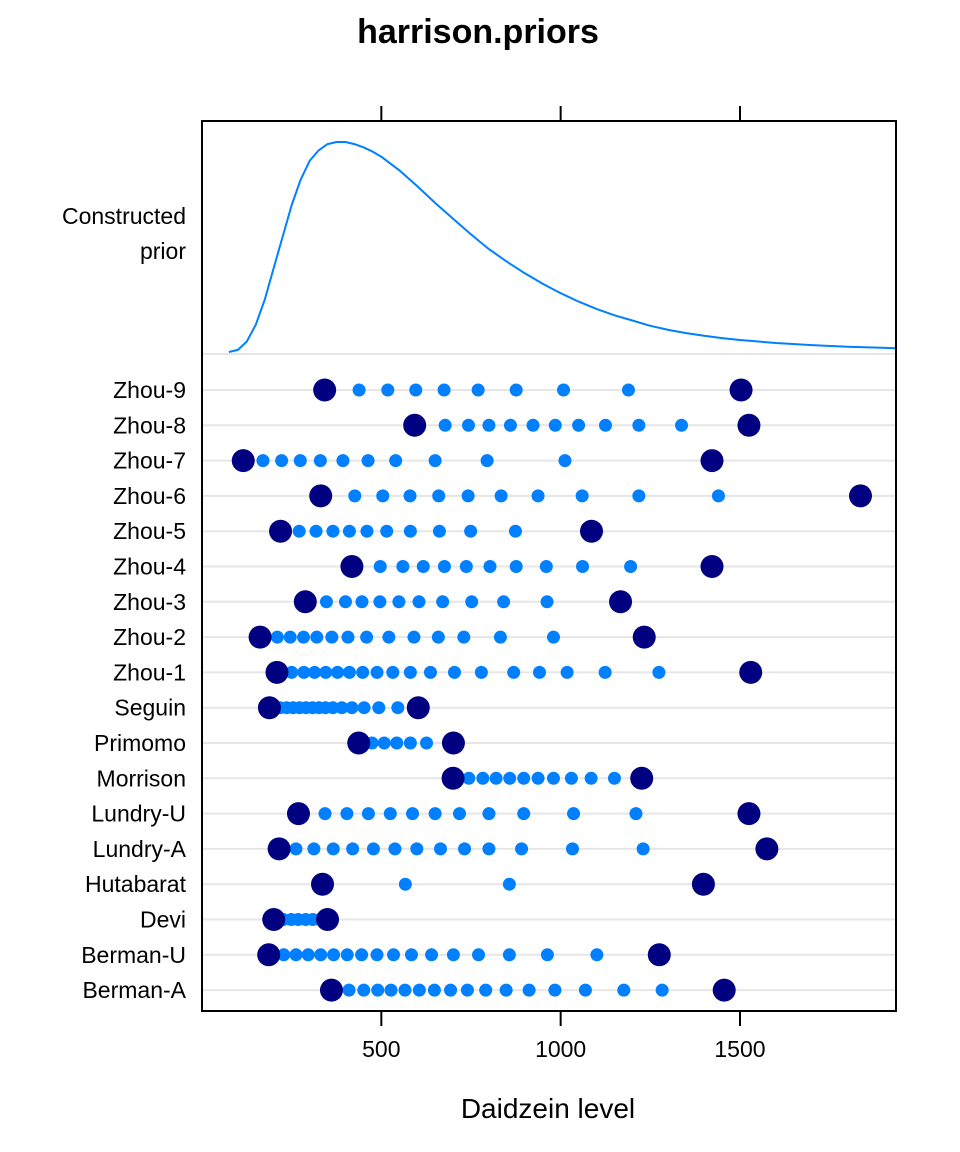 The image size is (960, 1152). I want to click on row-label-devi: Devi, so click(163, 920).